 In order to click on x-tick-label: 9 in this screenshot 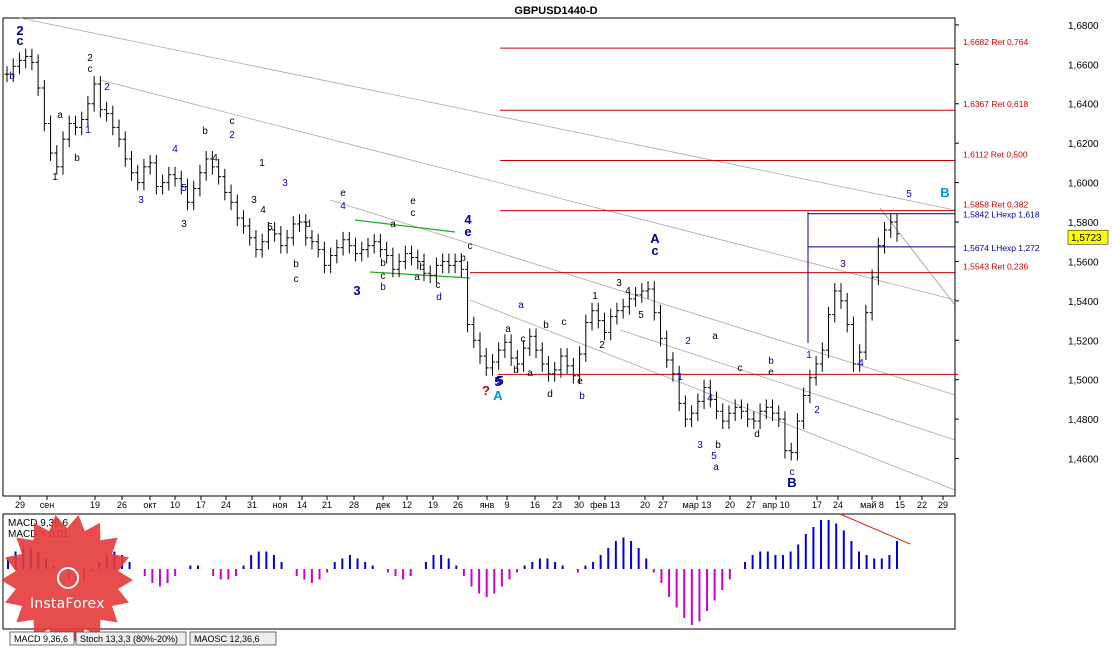, I will do `click(506, 505)`.